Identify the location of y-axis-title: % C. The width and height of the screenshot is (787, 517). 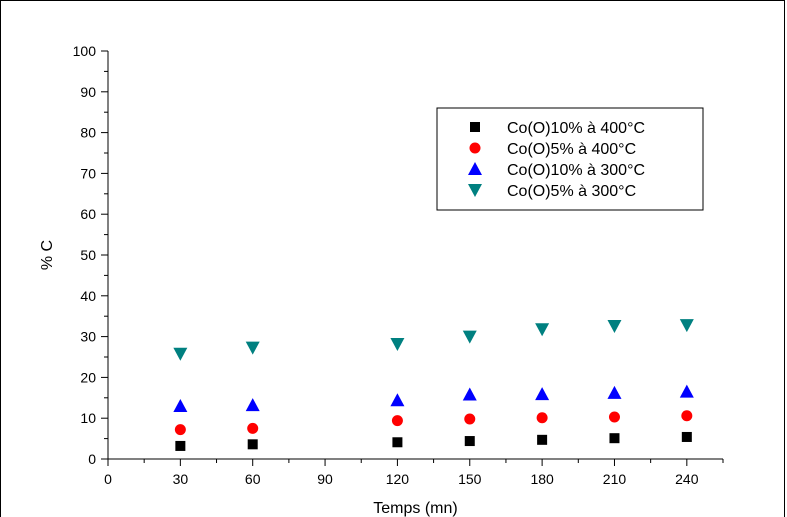
(47, 255).